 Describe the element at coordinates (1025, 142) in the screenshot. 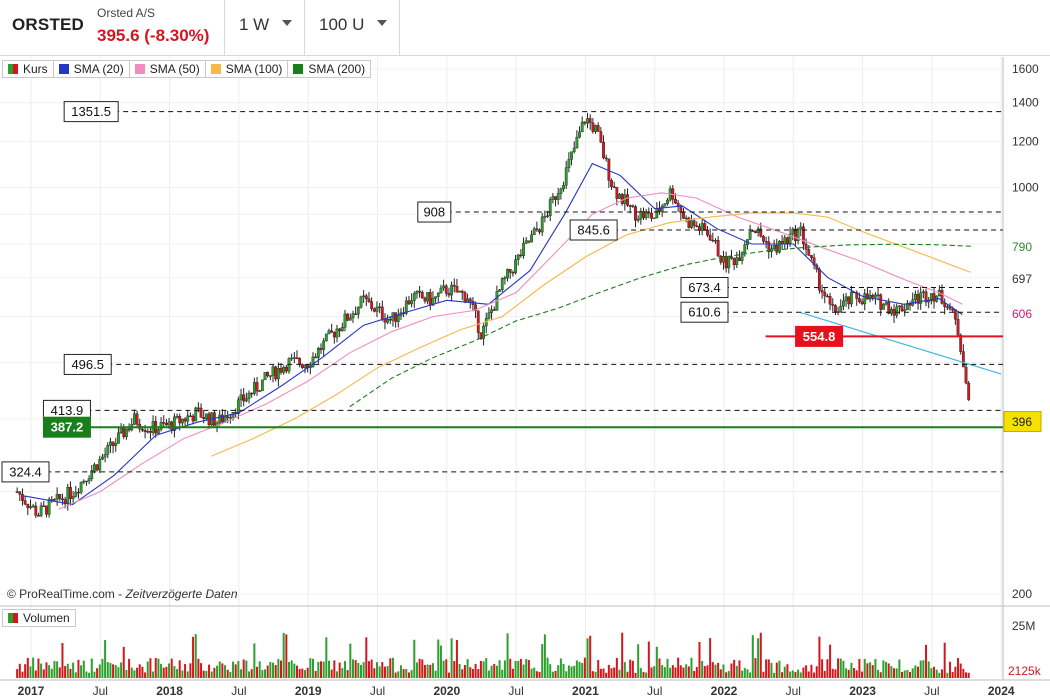

I see `y-tick-label: 1200` at that location.